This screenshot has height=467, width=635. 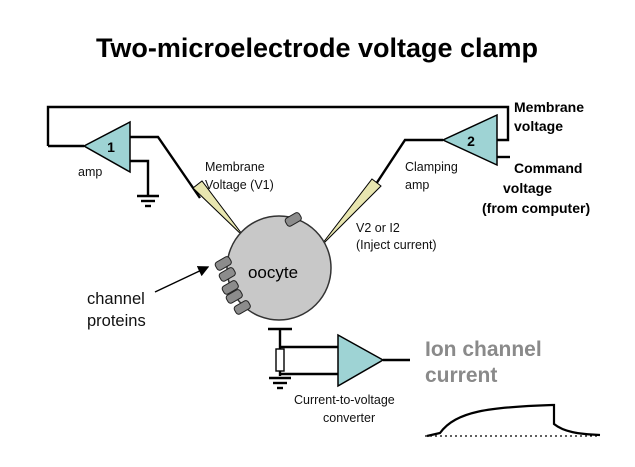 I want to click on command-voltage-line1: Command, so click(x=548, y=168).